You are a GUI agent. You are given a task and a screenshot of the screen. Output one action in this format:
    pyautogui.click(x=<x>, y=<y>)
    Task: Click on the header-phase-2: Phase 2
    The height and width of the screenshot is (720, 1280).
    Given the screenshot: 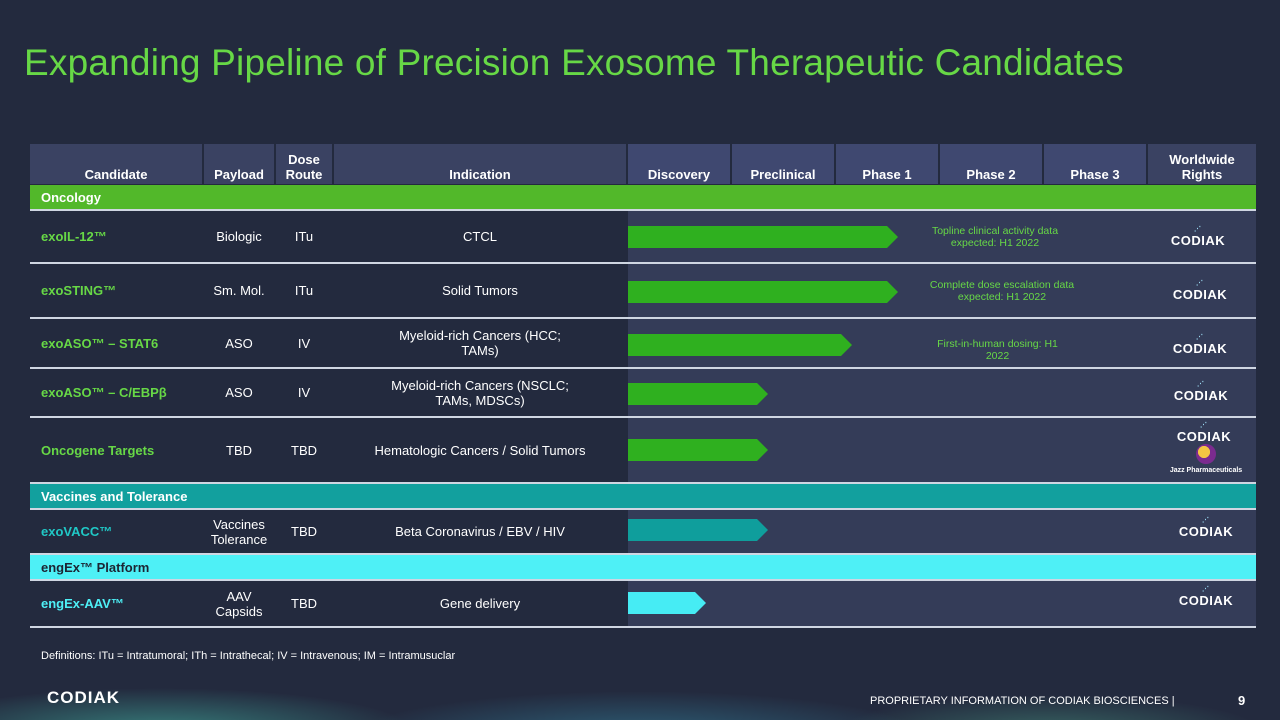 What is the action you would take?
    pyautogui.click(x=991, y=164)
    